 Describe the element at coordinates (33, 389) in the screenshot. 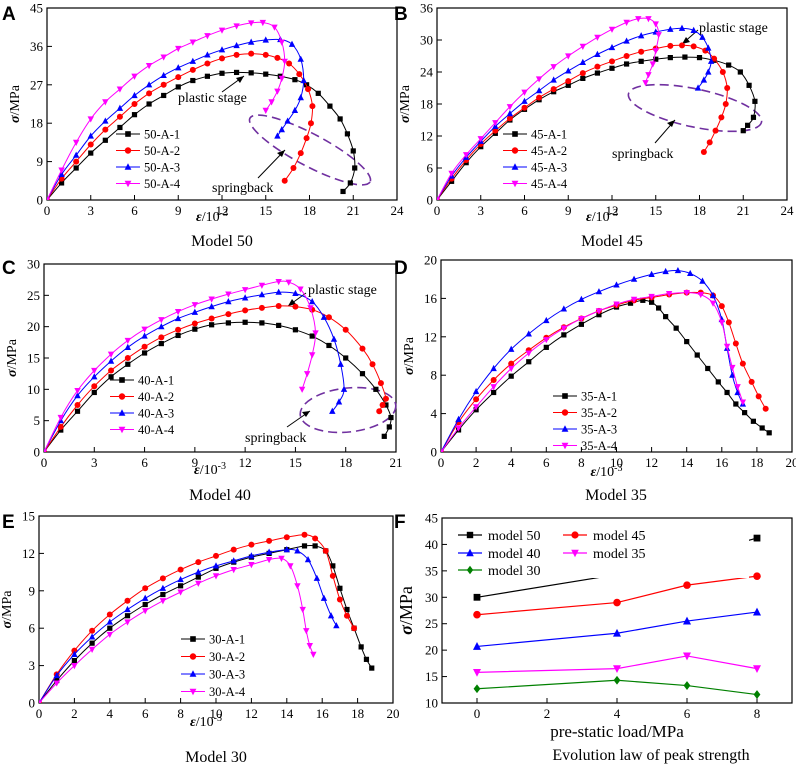

I see `y-tick-label: 10` at that location.